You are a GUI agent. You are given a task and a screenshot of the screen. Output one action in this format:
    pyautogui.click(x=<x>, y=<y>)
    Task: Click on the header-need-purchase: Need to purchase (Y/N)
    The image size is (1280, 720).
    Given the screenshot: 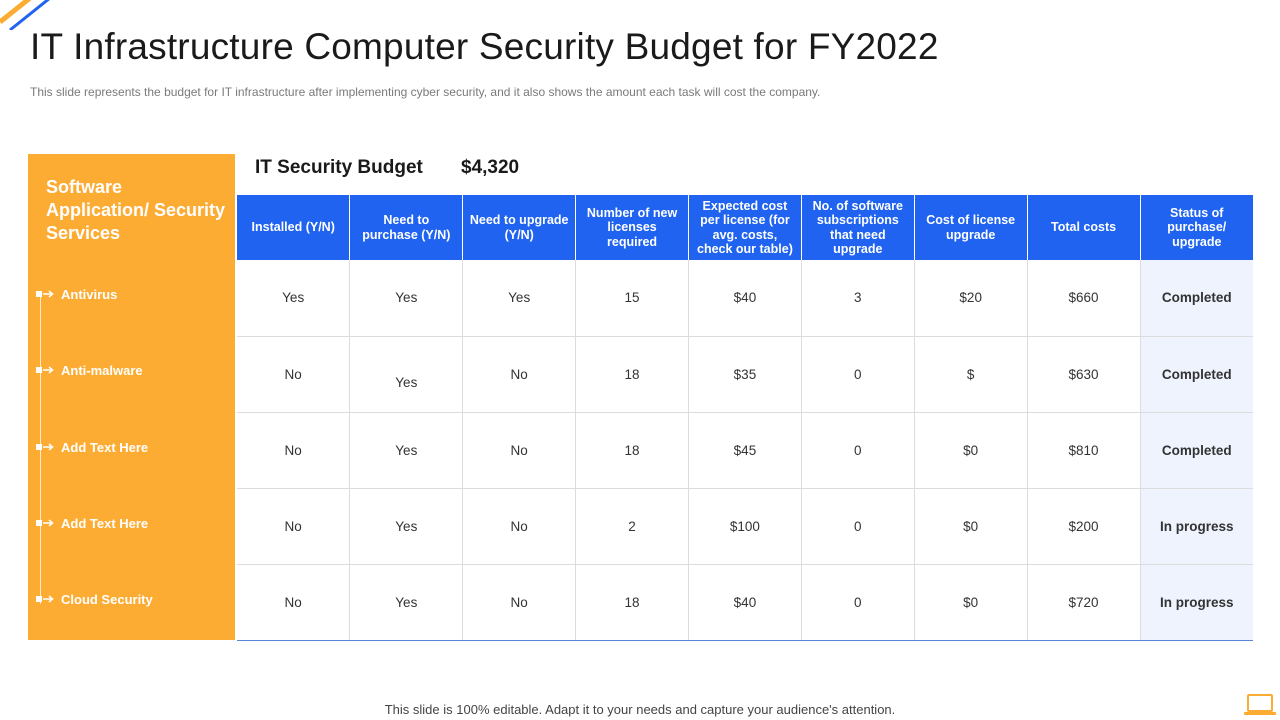 What is the action you would take?
    pyautogui.click(x=406, y=227)
    